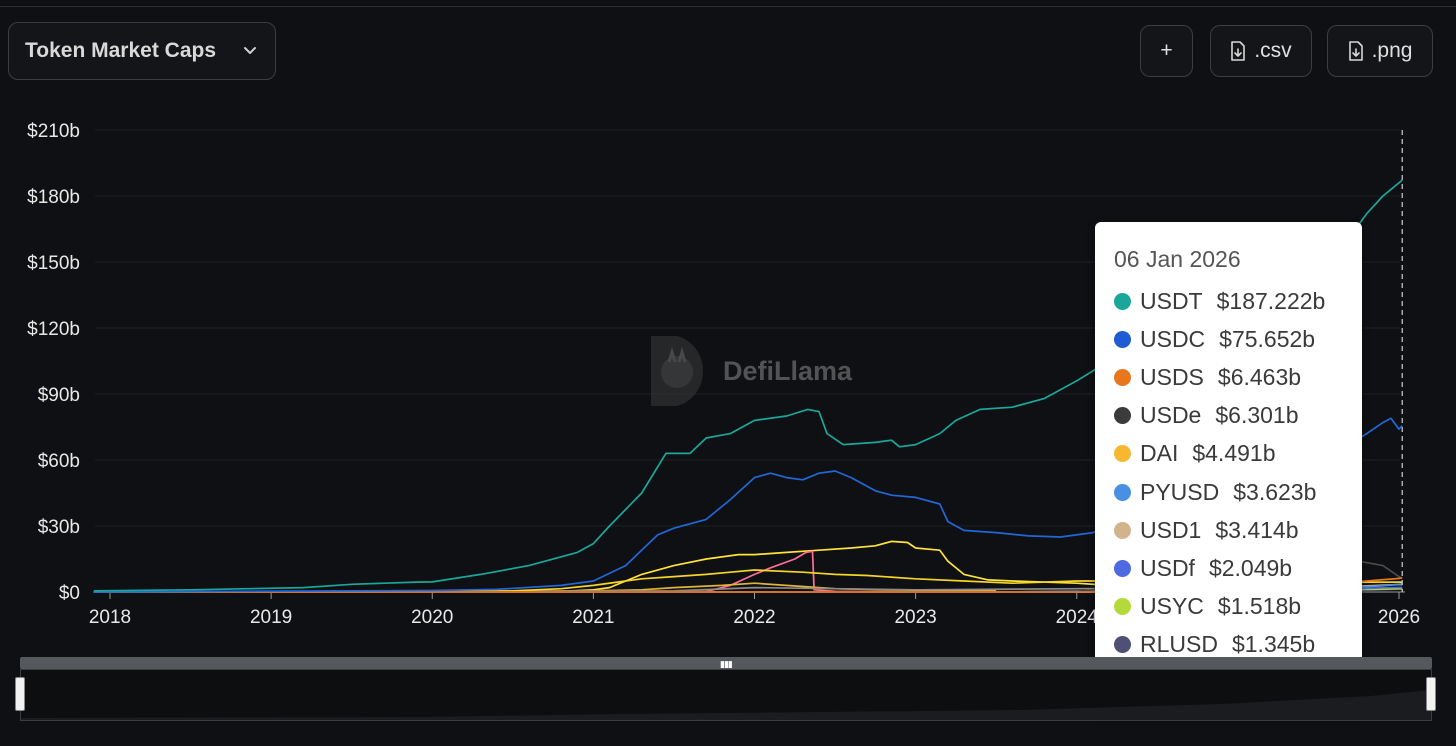 The height and width of the screenshot is (746, 1456). Describe the element at coordinates (1273, 50) in the screenshot. I see `csv-label: .csv` at that location.